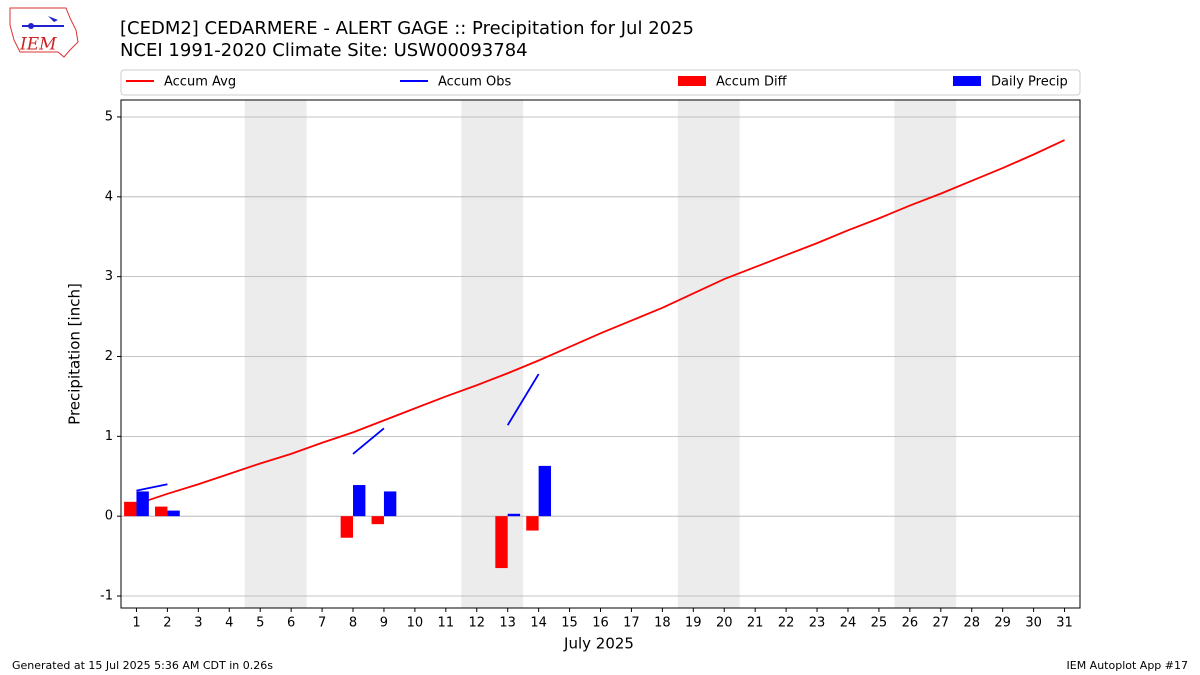 This screenshot has height=675, width=1200. What do you see at coordinates (109, 196) in the screenshot?
I see `y-tick-label: 4` at bounding box center [109, 196].